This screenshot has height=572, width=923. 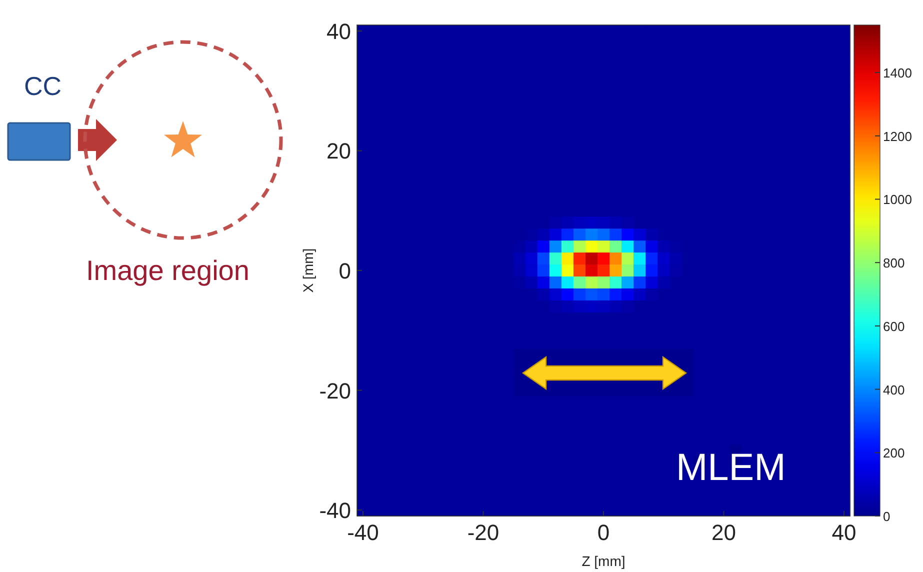 What do you see at coordinates (483, 532) in the screenshot?
I see `x-tick-label: -20` at bounding box center [483, 532].